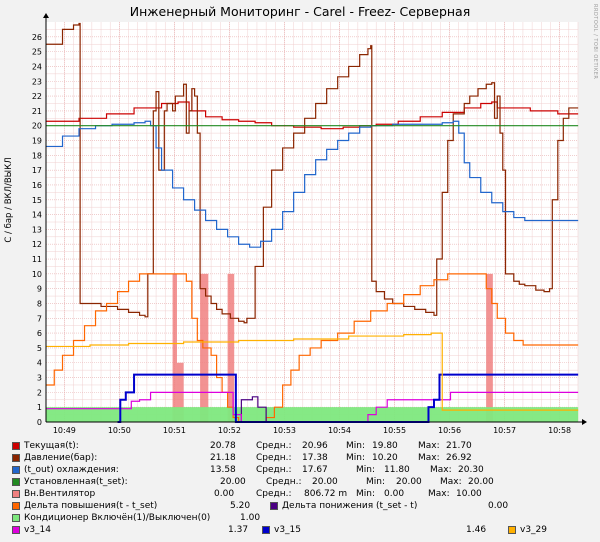  Describe the element at coordinates (37, 229) in the screenshot. I see `y-tick-label: 13` at that location.